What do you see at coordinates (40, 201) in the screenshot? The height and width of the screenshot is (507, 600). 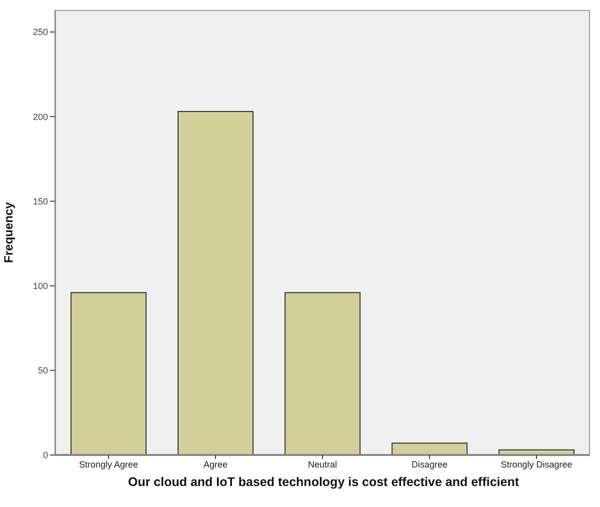 I see `y-tick-label: 150` at bounding box center [40, 201].